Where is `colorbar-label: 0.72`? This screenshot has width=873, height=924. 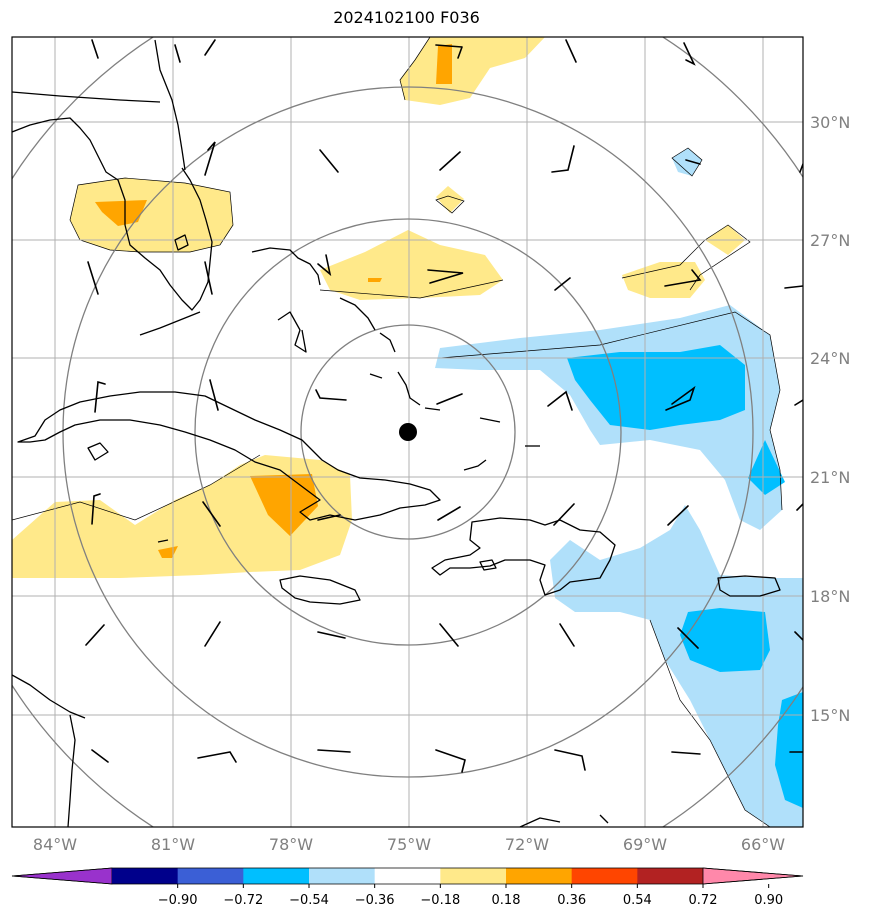 colorbar-label: 0.72 is located at coordinates (703, 900).